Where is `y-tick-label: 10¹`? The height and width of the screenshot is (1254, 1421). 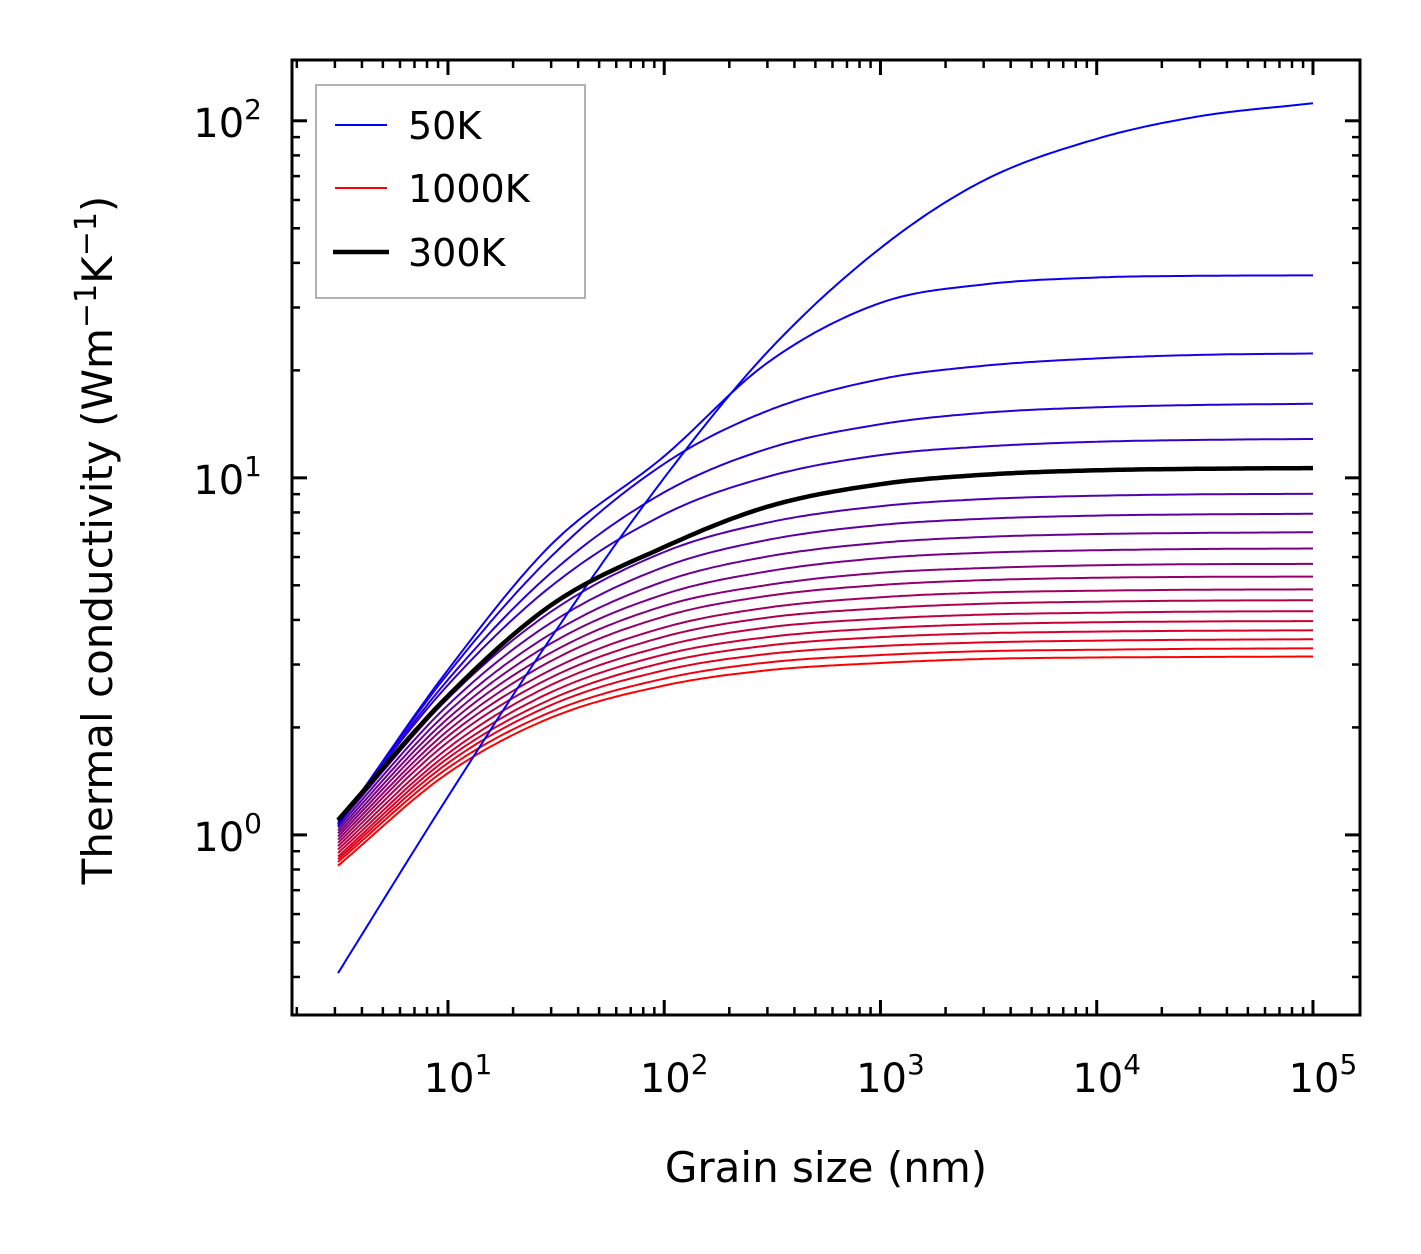 y-tick-label: 10¹ is located at coordinates (227, 477).